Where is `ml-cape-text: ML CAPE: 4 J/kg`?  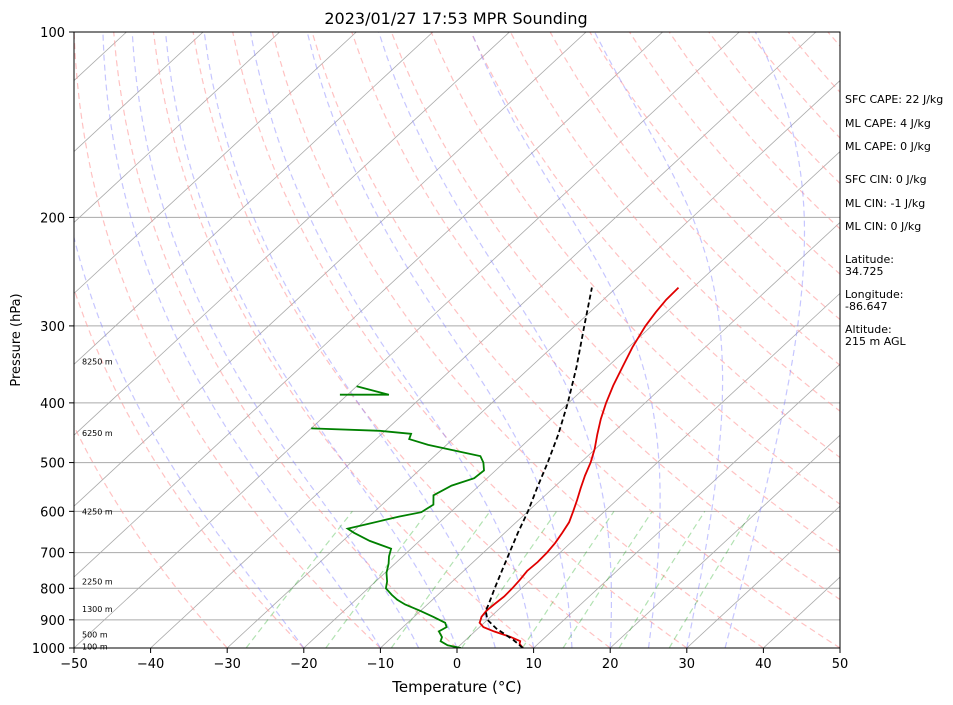
ml-cape-text: ML CAPE: 4 J/kg is located at coordinates (888, 123).